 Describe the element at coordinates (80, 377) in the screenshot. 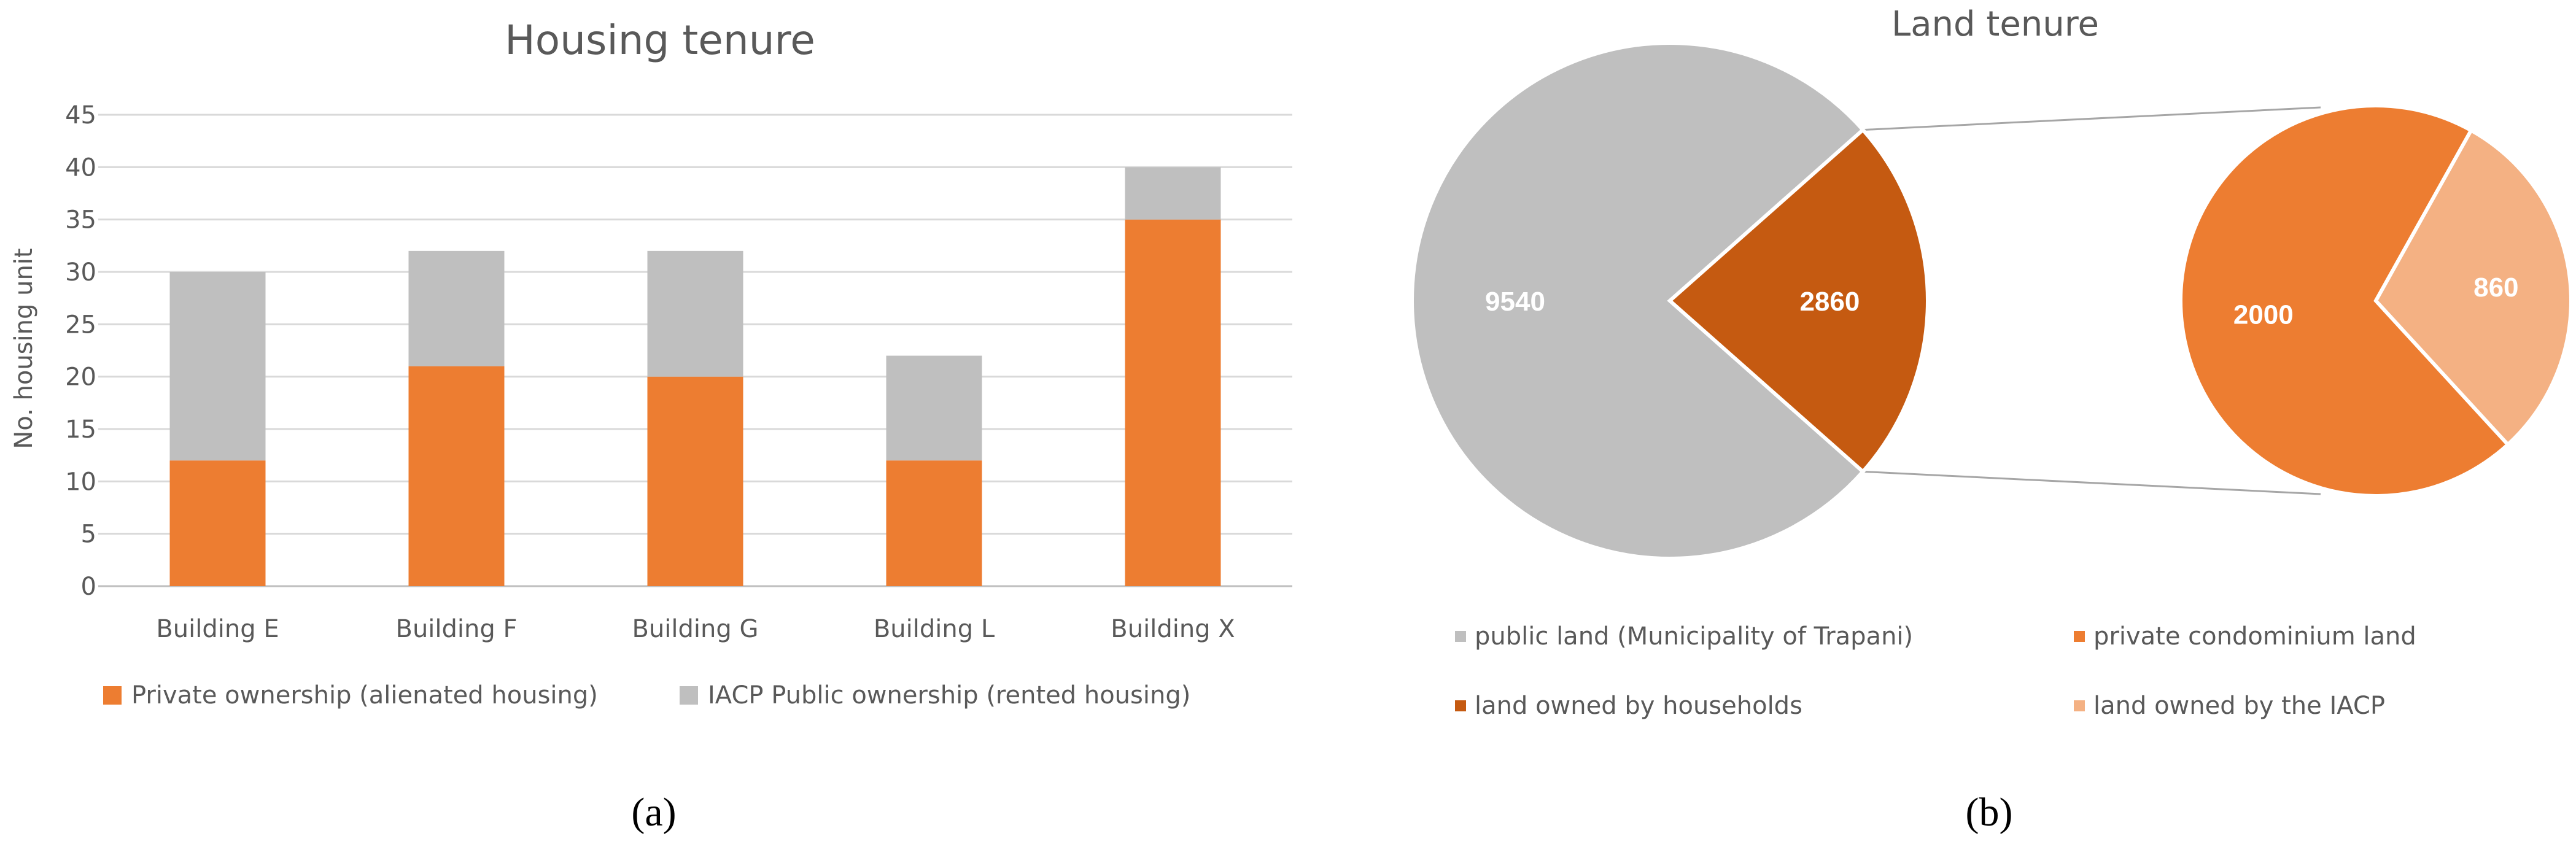

I see `y-tick-label: 20` at that location.